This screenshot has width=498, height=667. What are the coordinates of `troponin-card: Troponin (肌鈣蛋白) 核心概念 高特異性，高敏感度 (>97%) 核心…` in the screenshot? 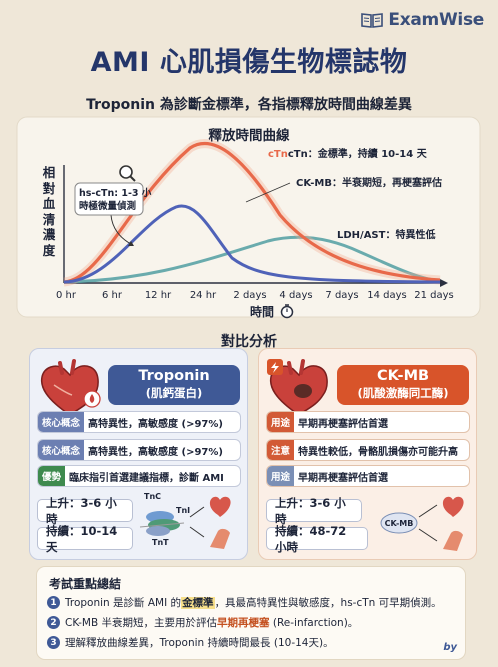 It's located at (138, 454).